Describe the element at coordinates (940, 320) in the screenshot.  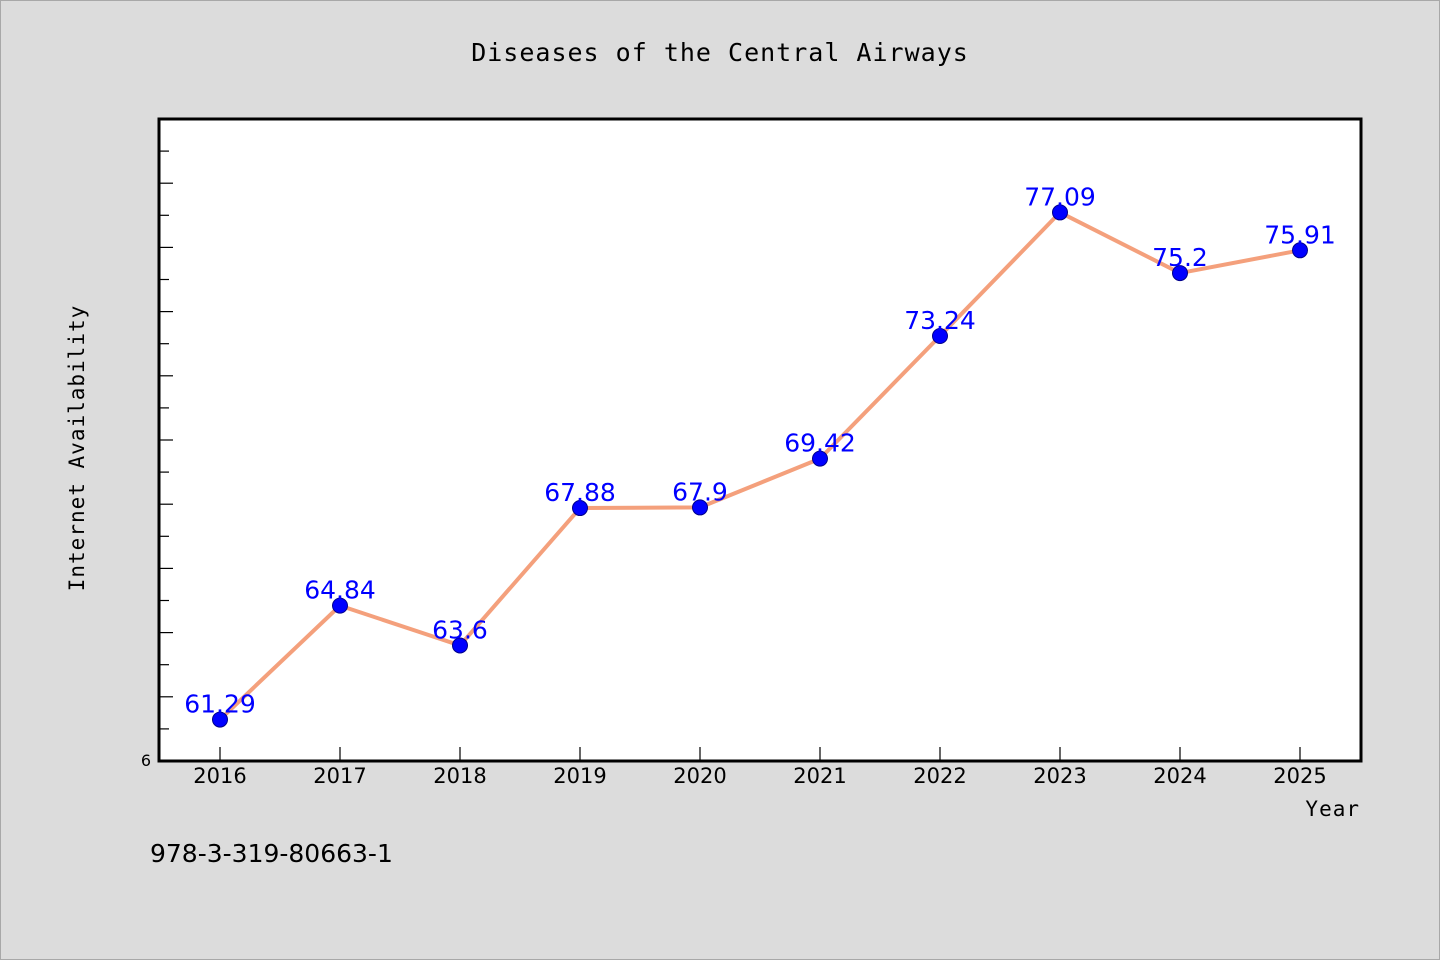
I see `data-label: 73.24` at that location.